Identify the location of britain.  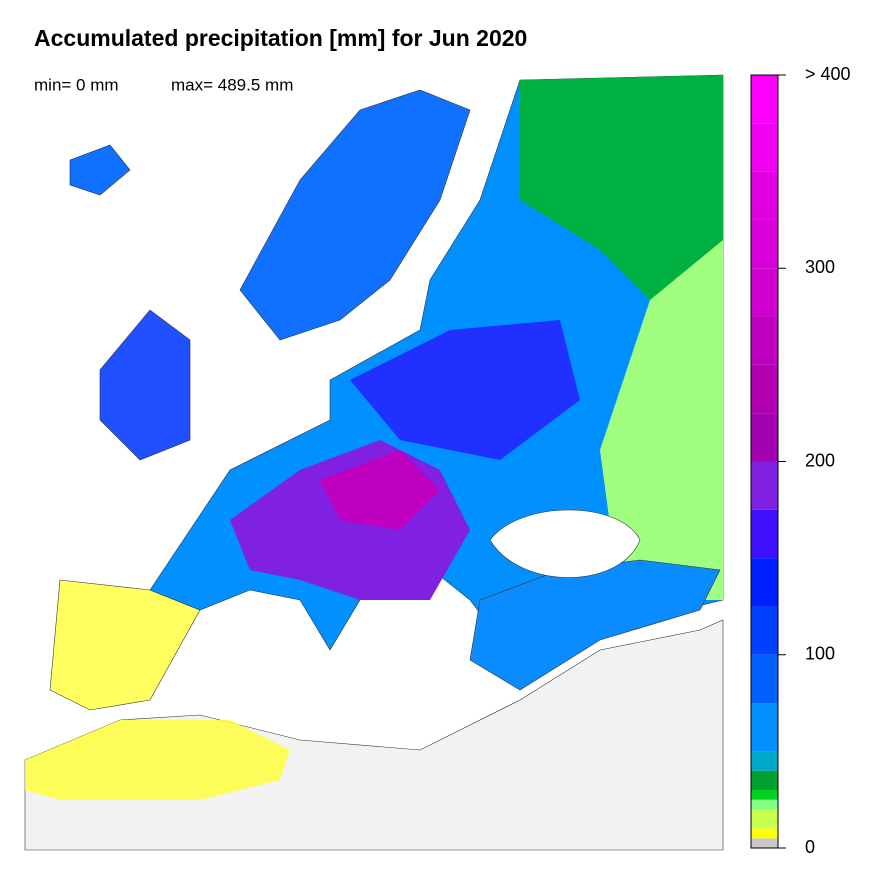
(145, 385).